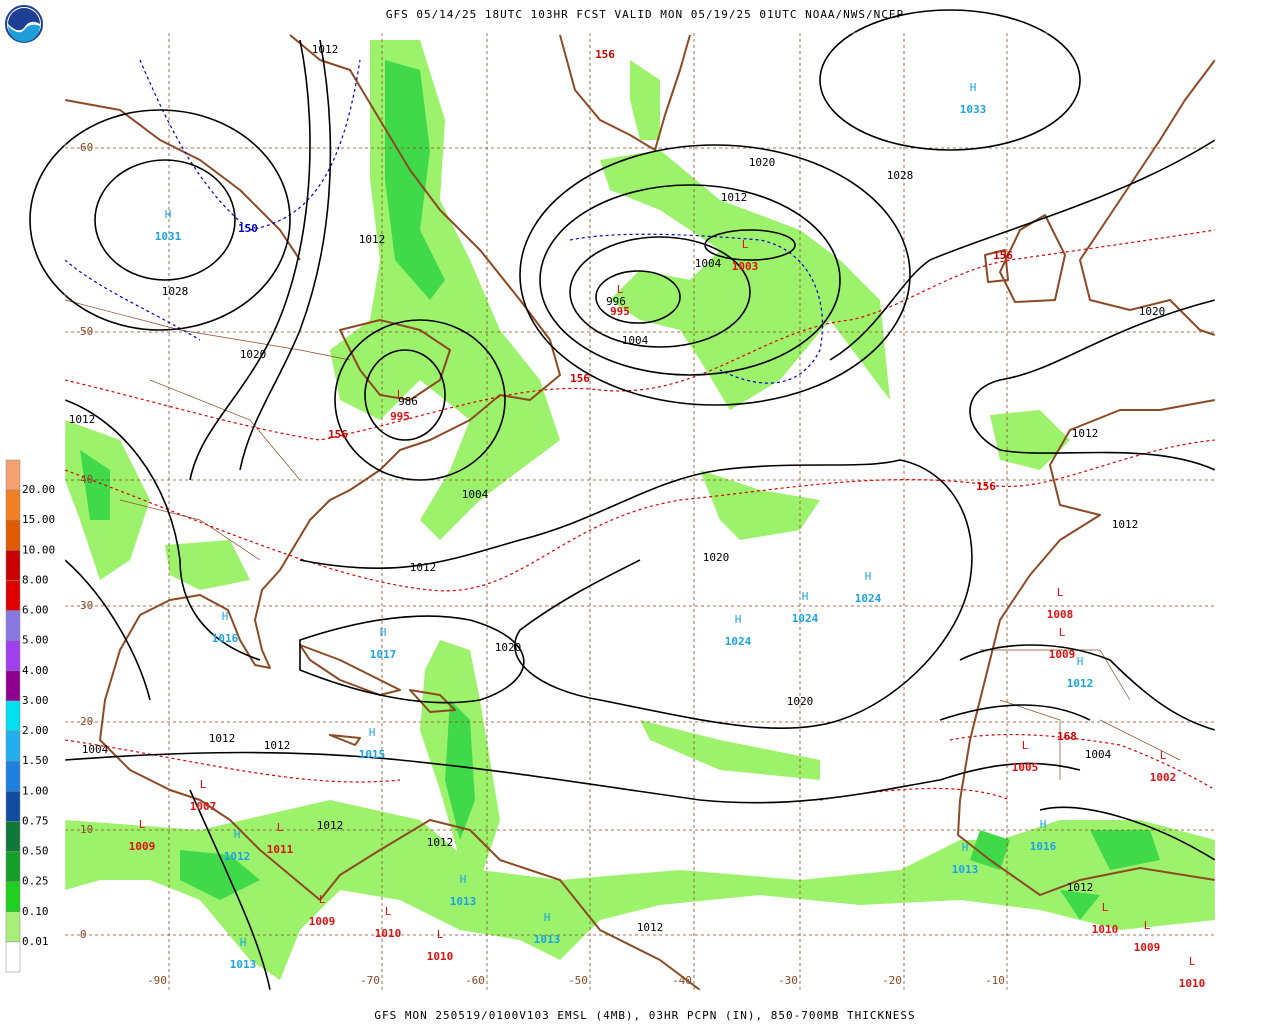 The height and width of the screenshot is (1024, 1280). I want to click on center-pressure: 1024, so click(738, 641).